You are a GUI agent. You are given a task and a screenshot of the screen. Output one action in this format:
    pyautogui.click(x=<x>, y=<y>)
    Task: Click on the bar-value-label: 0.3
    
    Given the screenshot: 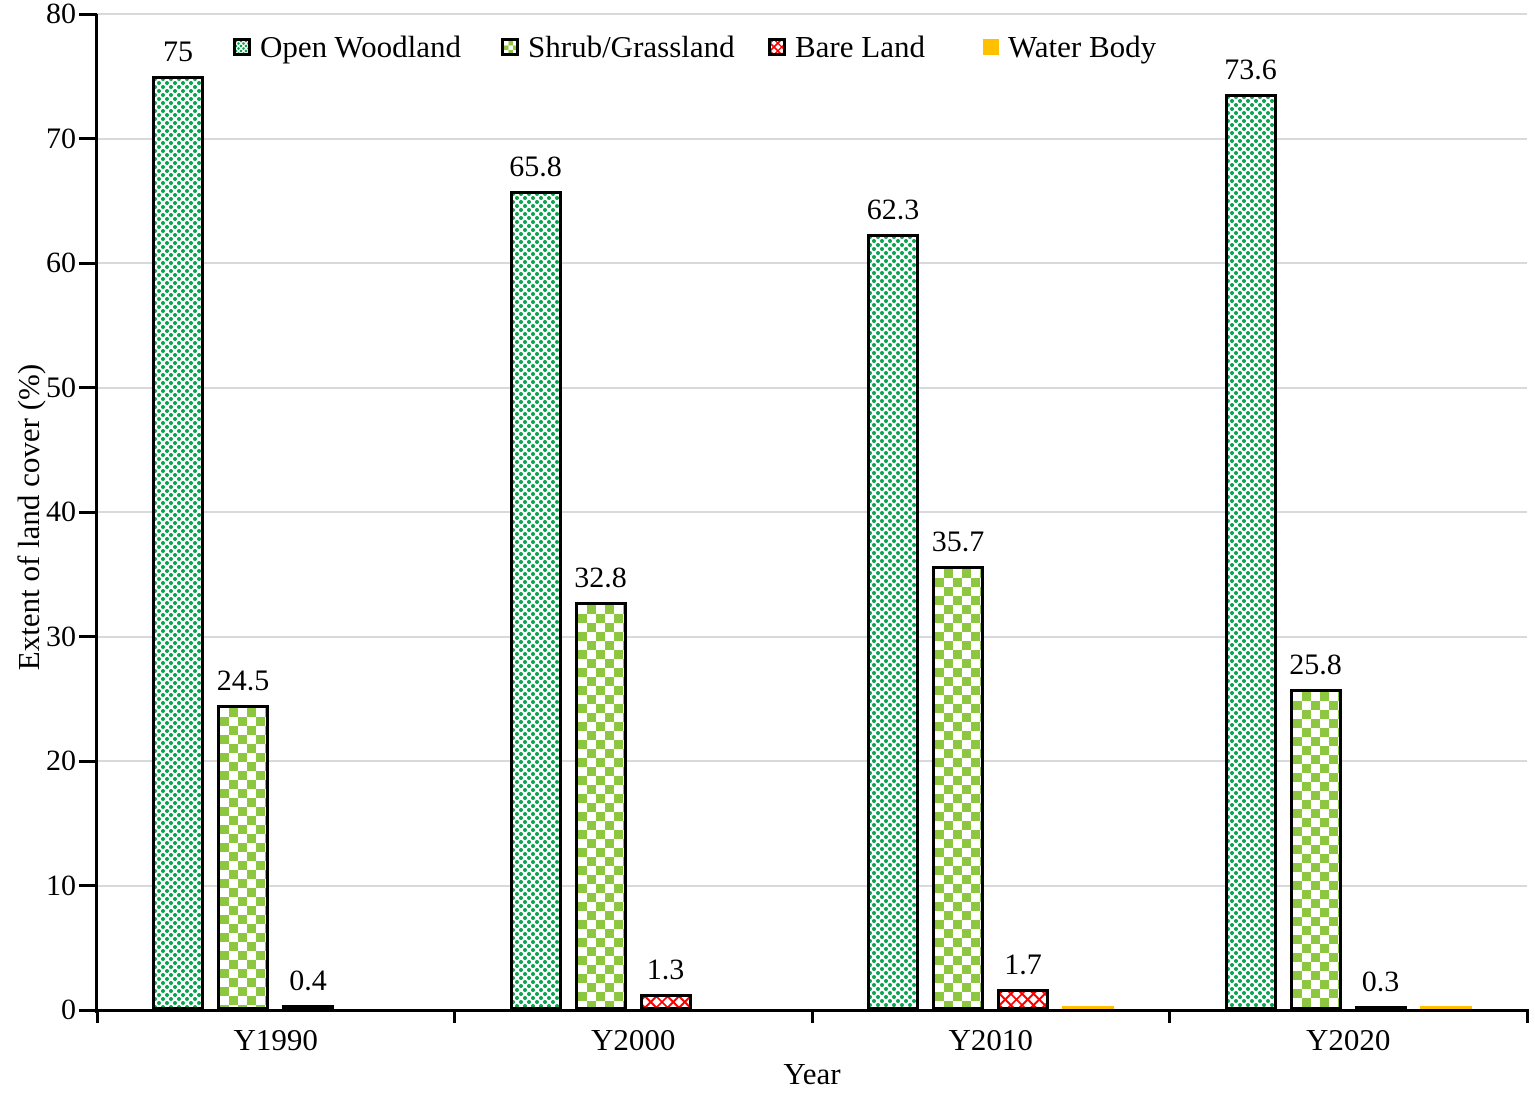 What is the action you would take?
    pyautogui.click(x=1380, y=982)
    